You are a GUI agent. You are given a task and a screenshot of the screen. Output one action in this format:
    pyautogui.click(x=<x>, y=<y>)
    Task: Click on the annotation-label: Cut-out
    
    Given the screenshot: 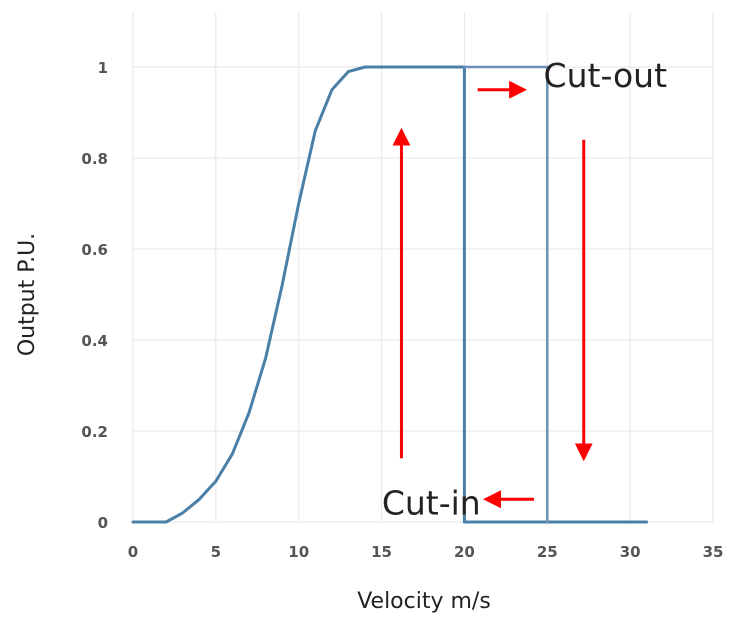 What is the action you would take?
    pyautogui.click(x=606, y=75)
    